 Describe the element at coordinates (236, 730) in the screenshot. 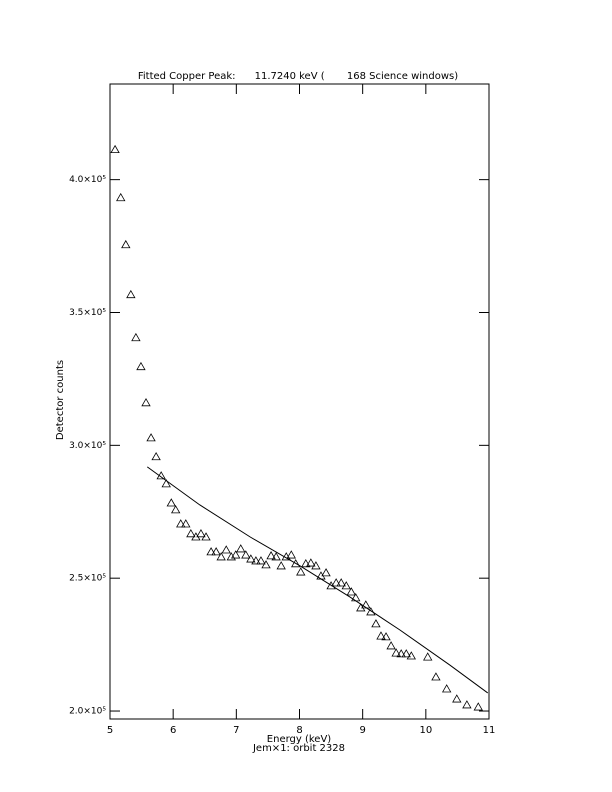

I see `x-tick-label: 7` at that location.